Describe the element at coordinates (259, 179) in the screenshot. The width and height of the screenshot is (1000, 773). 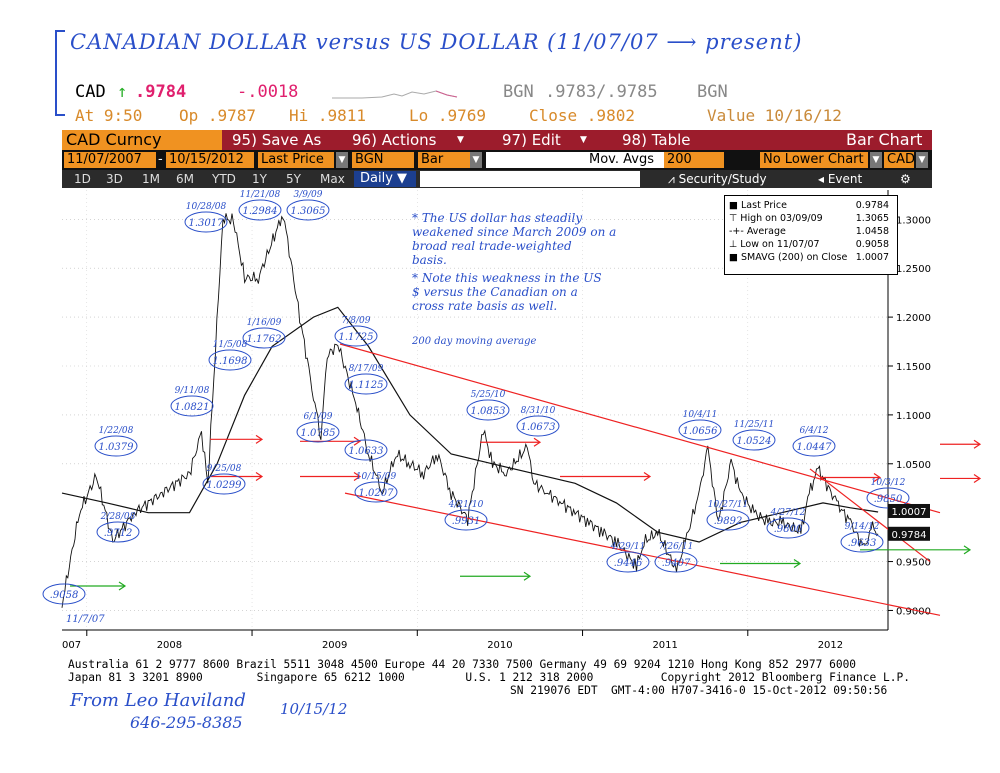
I see `period-1y: 1Y` at that location.